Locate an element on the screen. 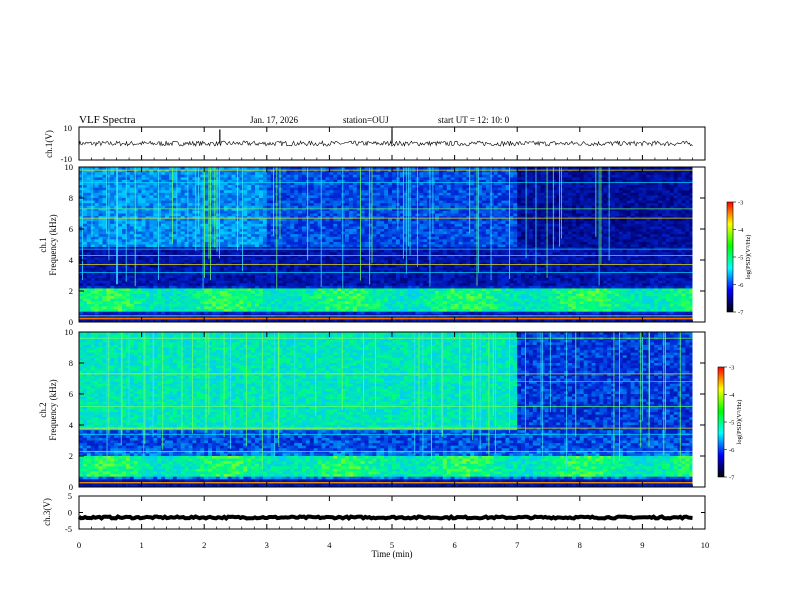 The width and height of the screenshot is (792, 612). spec1-nodata is located at coordinates (698, 244).